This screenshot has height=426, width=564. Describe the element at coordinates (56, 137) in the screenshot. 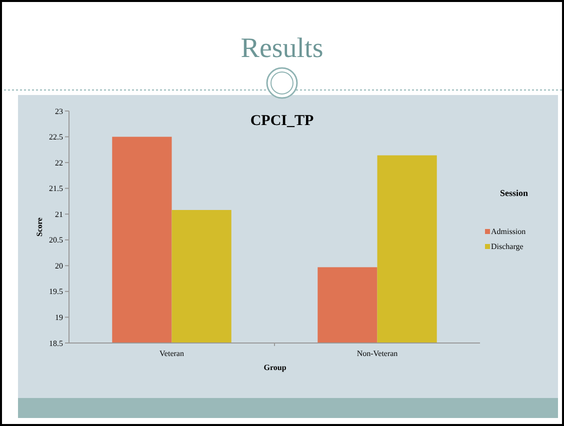

I see `y-tick-label: 22.5` at that location.